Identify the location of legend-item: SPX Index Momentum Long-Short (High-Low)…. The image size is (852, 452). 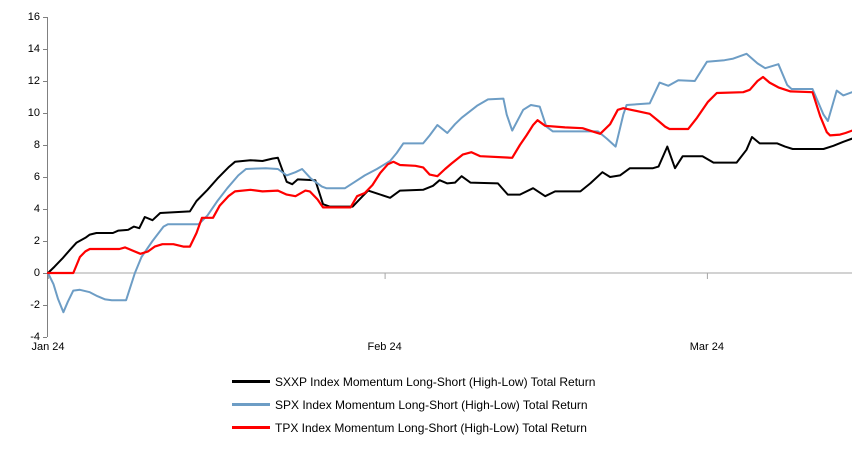
(413, 404).